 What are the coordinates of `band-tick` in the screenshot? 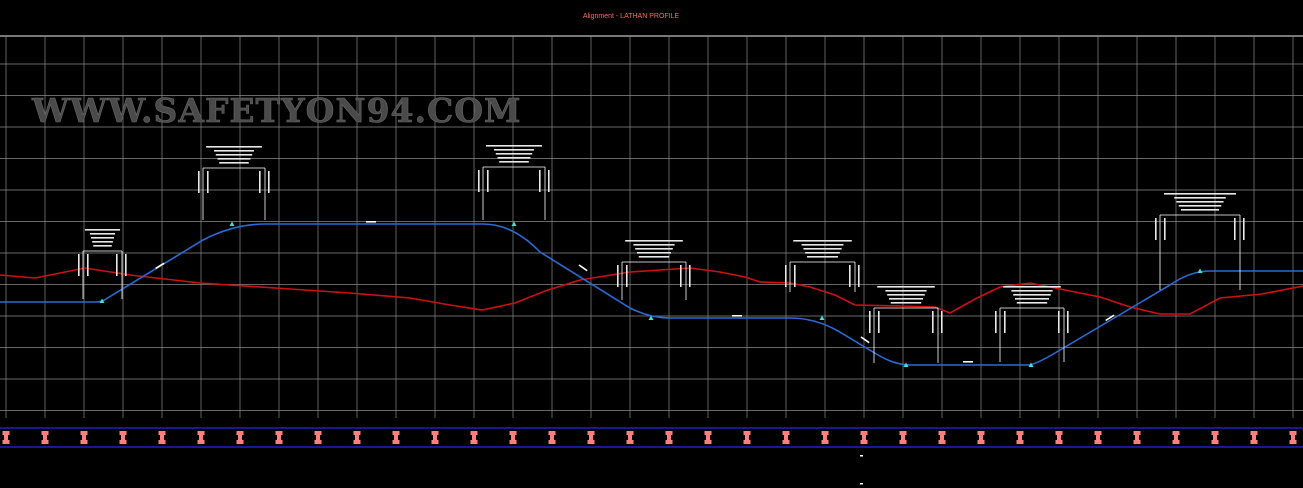 It's located at (861, 456).